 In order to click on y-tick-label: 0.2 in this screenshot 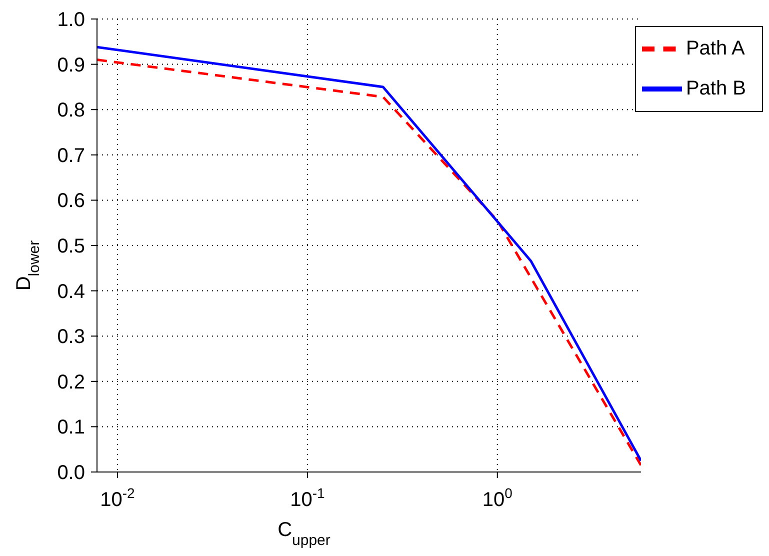, I will do `click(71, 382)`.